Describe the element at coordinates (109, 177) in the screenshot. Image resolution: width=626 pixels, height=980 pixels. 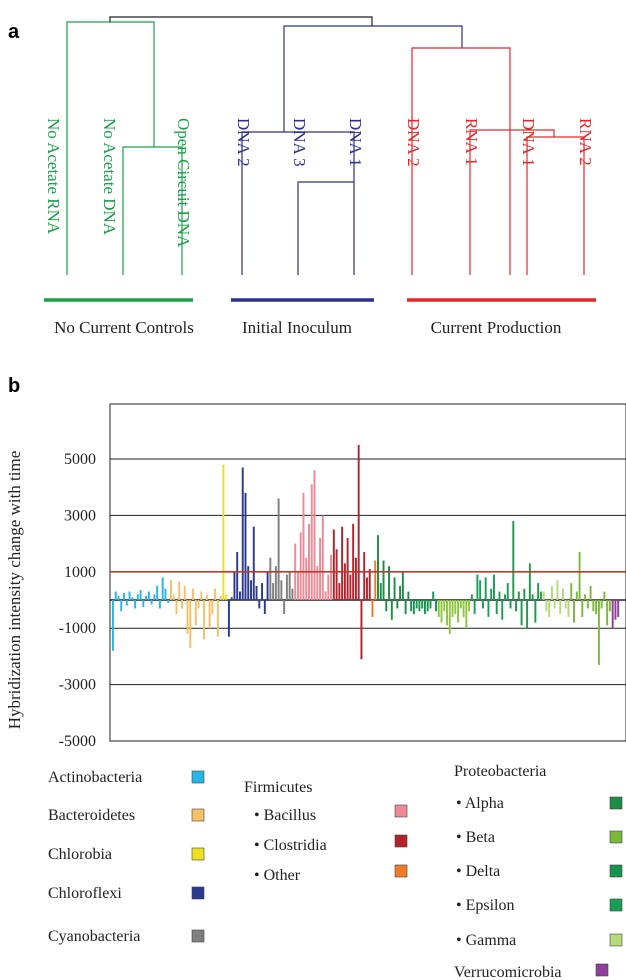
I see `leaf-label: No Acetate DNA` at that location.